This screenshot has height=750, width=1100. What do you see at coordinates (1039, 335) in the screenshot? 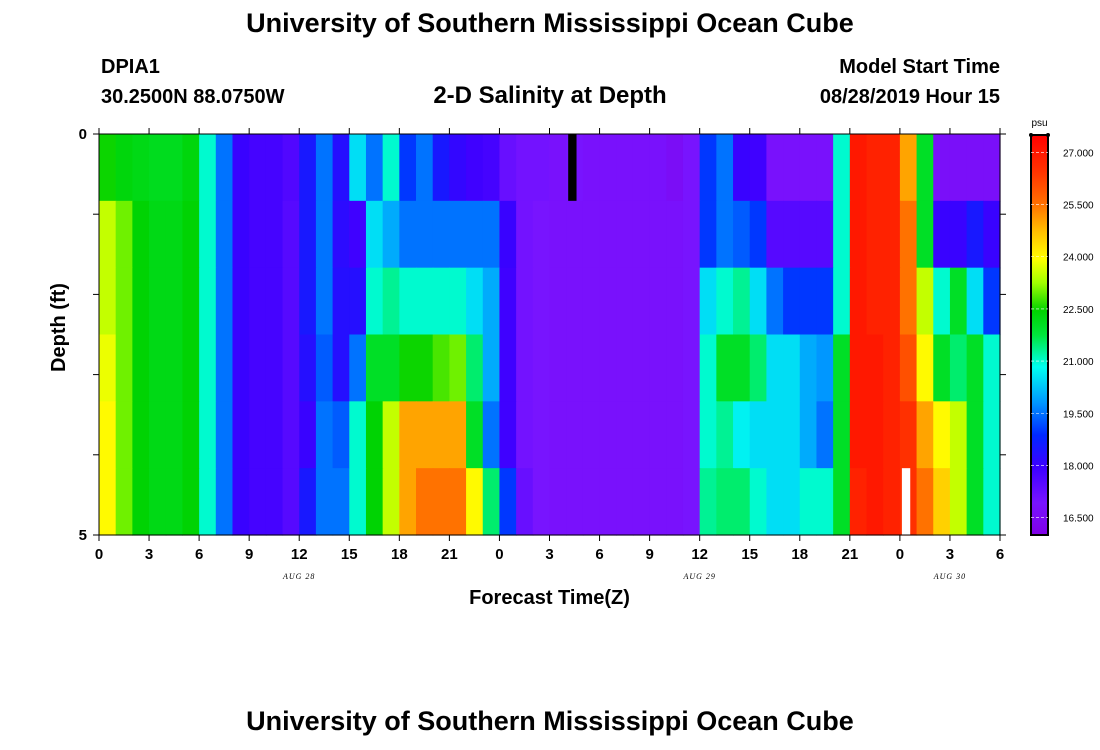
I see `colorbar-gradient` at bounding box center [1039, 335].